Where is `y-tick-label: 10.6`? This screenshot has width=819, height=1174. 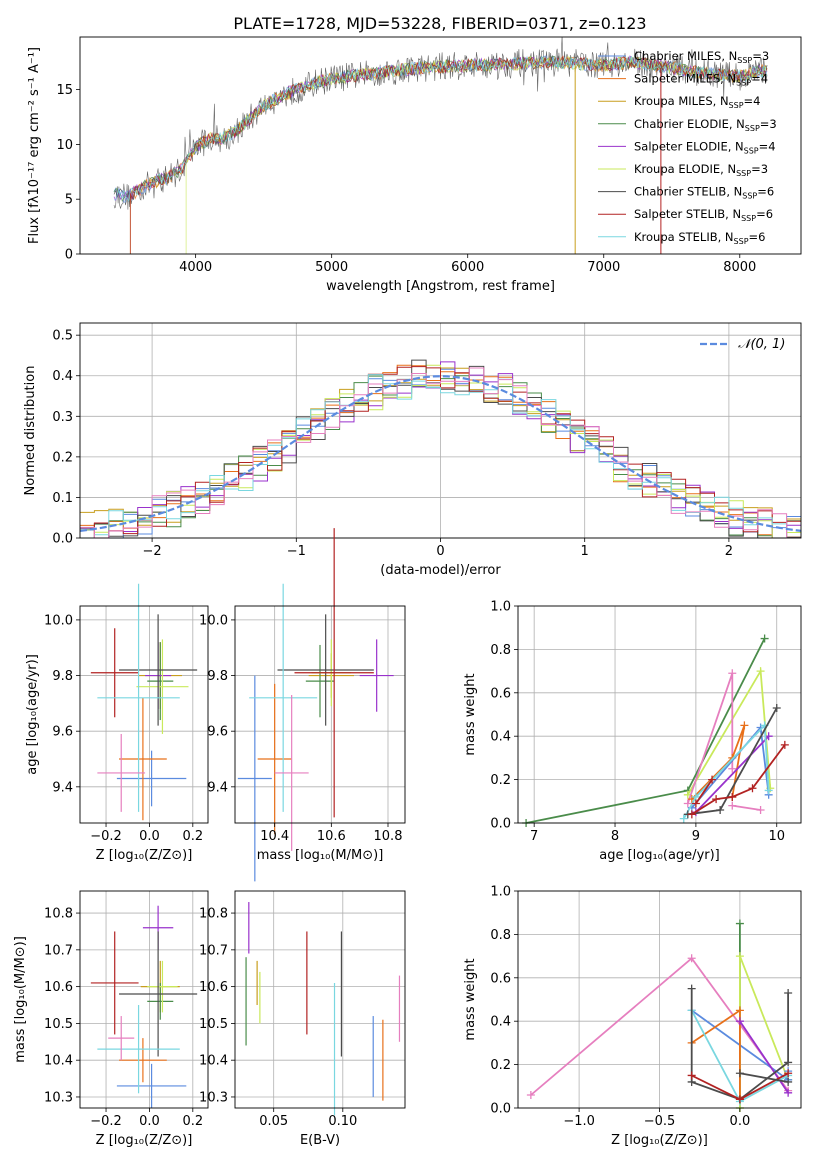
y-tick-label: 10.6 is located at coordinates (213, 987).